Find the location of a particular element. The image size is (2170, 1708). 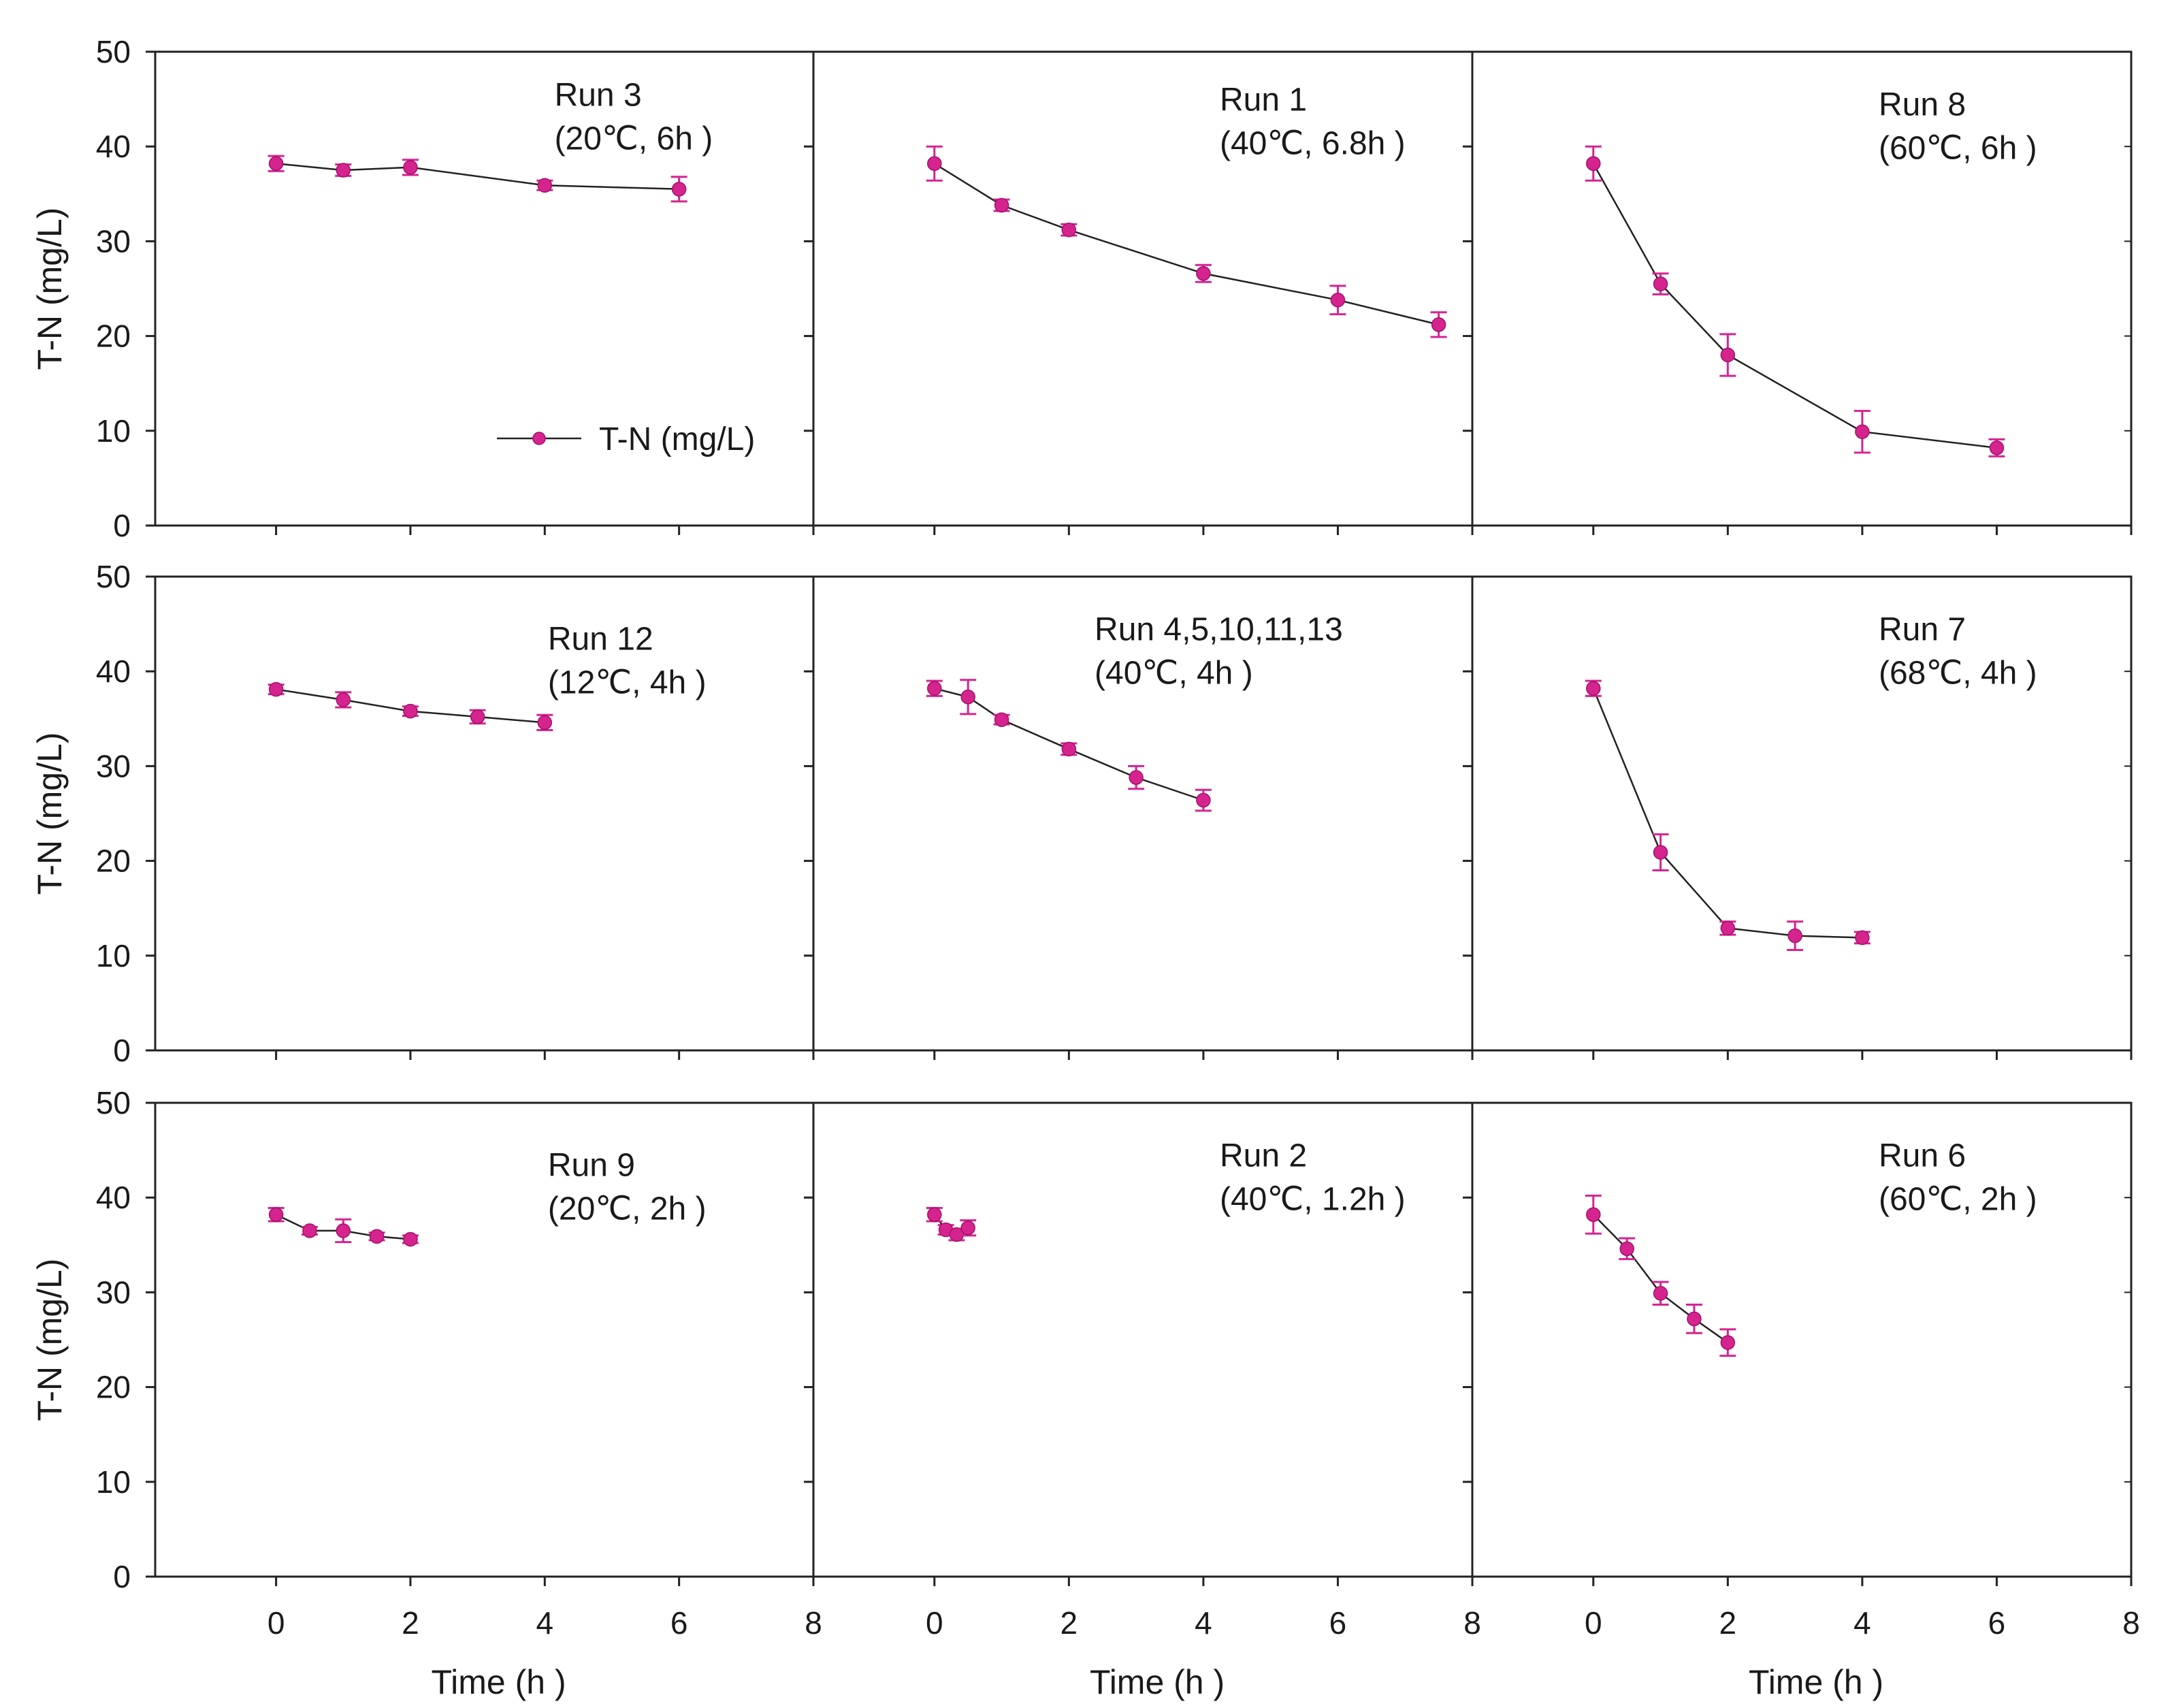

run-condition-label: (20℃, 6h ) is located at coordinates (634, 139).